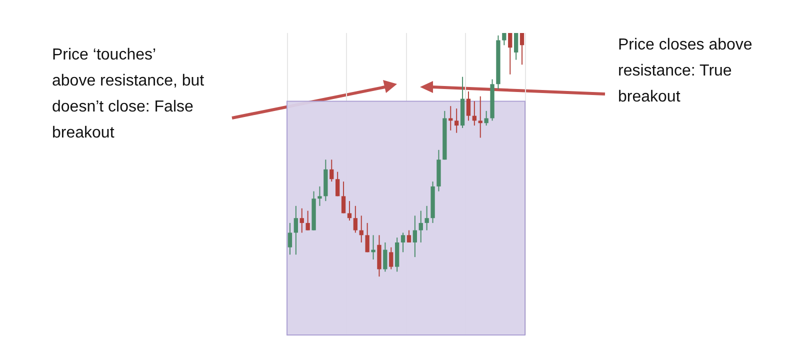 The width and height of the screenshot is (804, 349). I want to click on text: Price ‘touches’ above resistance, but doesn’t close: False breakout, so click(130, 94).